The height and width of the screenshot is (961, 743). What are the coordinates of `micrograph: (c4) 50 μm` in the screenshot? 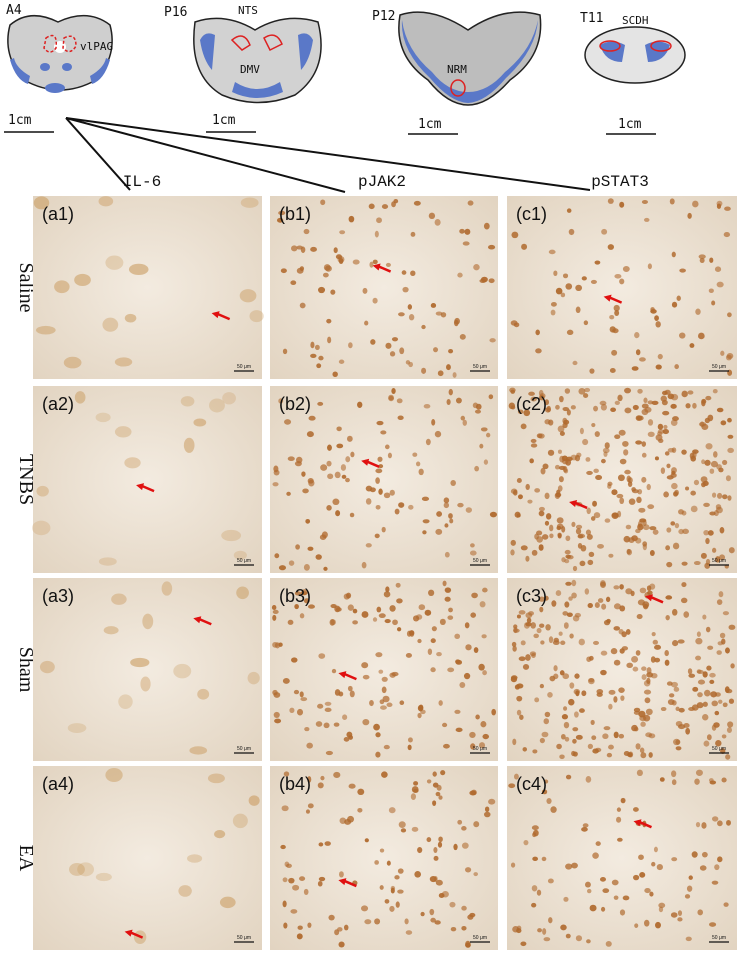 It's located at (622, 858).